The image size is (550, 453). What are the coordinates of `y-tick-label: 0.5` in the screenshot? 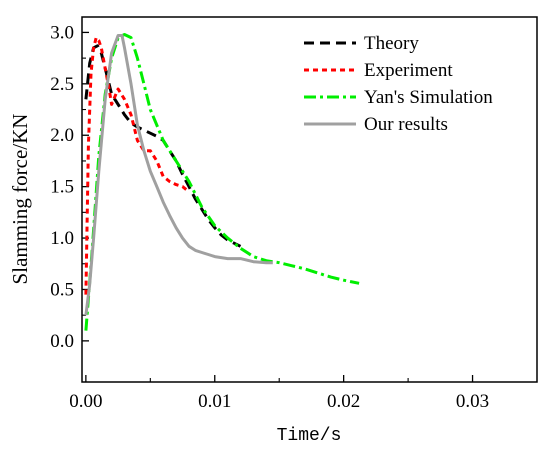 It's located at (62, 289).